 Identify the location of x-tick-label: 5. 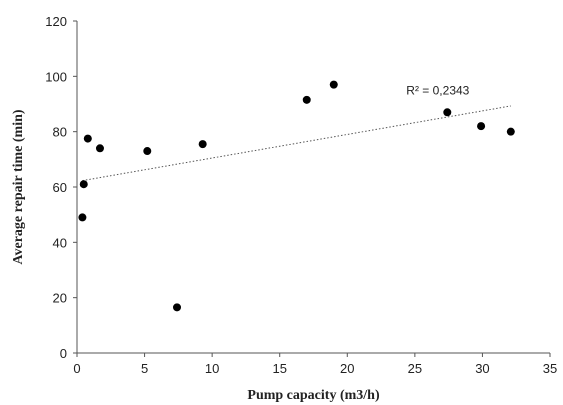
(144, 368).